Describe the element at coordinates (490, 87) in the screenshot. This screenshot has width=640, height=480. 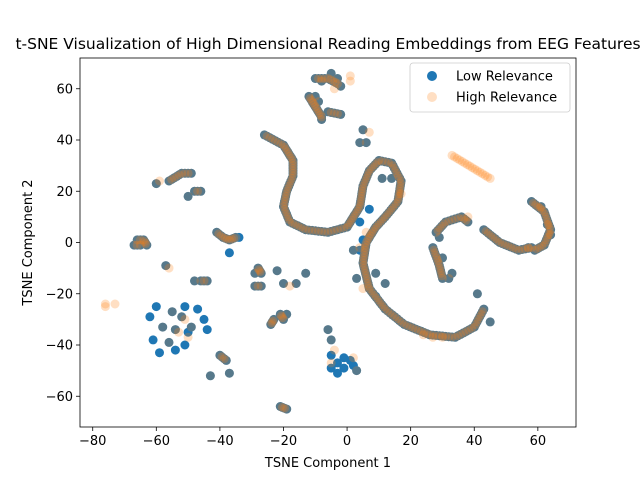
I see `legend: Low Relevance High Relevance` at that location.